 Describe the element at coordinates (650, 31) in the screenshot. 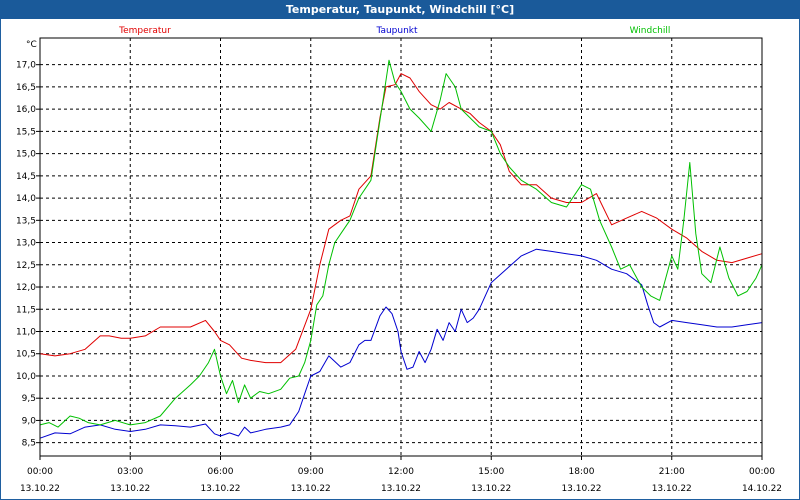

I see `legend-windchill: Windchill` at that location.